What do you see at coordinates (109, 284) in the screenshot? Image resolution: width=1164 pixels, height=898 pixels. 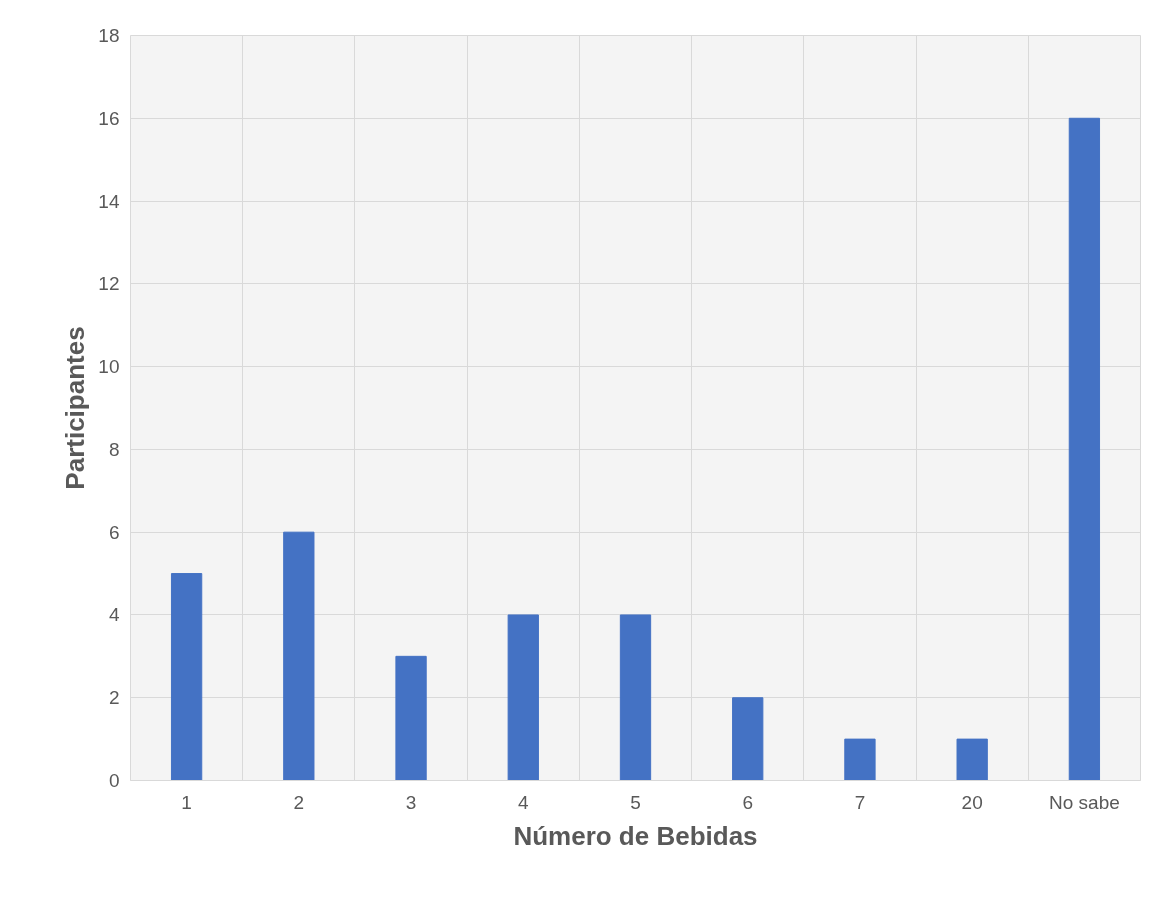 I see `y-tick-label: 12` at bounding box center [109, 284].